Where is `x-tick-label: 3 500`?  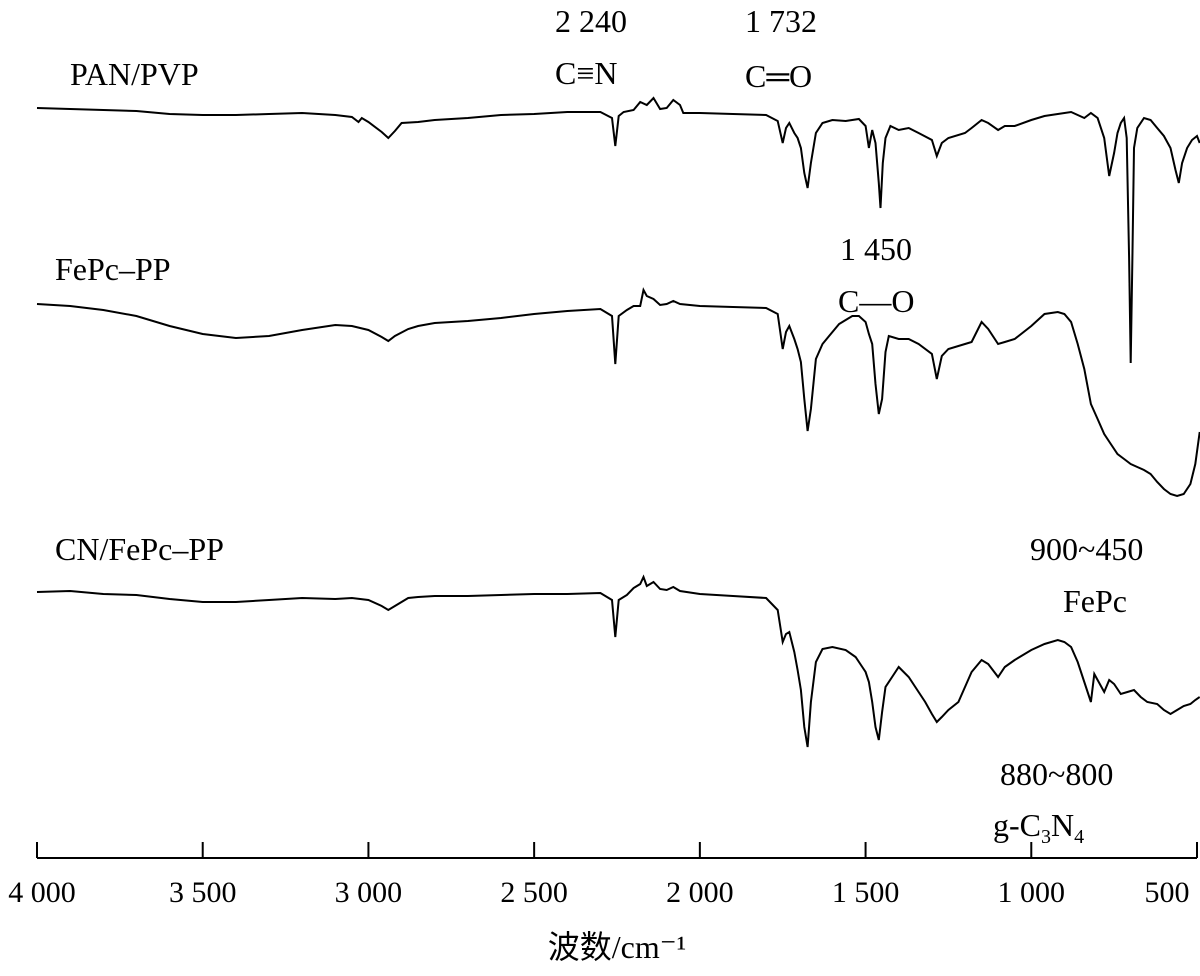
x-tick-label: 3 500 is located at coordinates (203, 892).